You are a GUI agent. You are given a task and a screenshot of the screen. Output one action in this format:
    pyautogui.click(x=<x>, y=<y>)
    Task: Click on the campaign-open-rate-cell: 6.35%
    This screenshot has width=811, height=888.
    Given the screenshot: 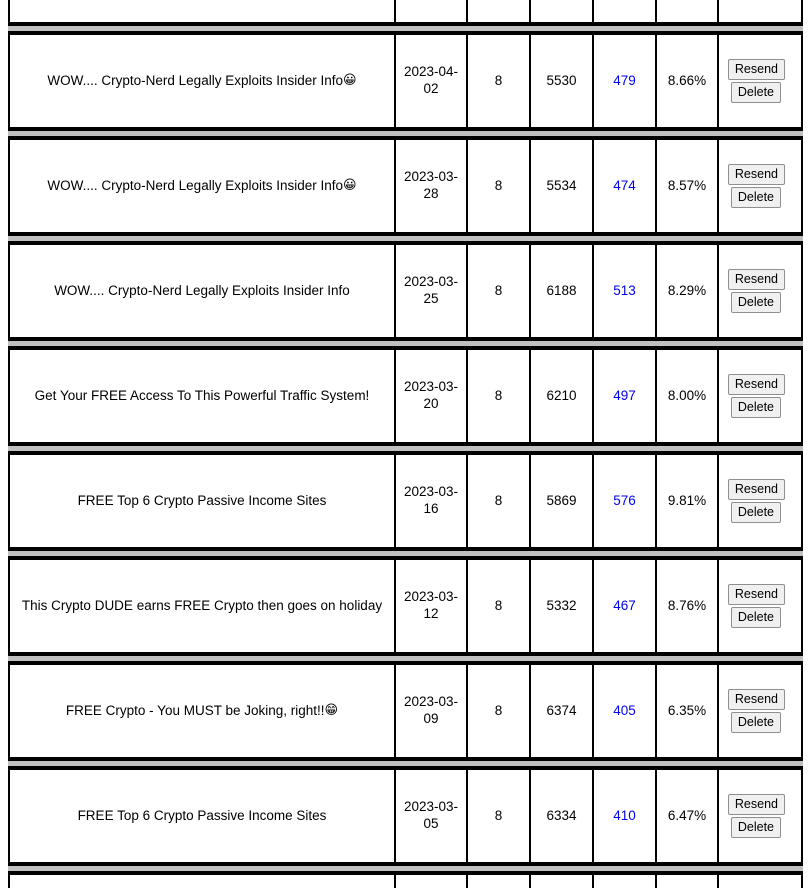 What is the action you would take?
    pyautogui.click(x=688, y=711)
    